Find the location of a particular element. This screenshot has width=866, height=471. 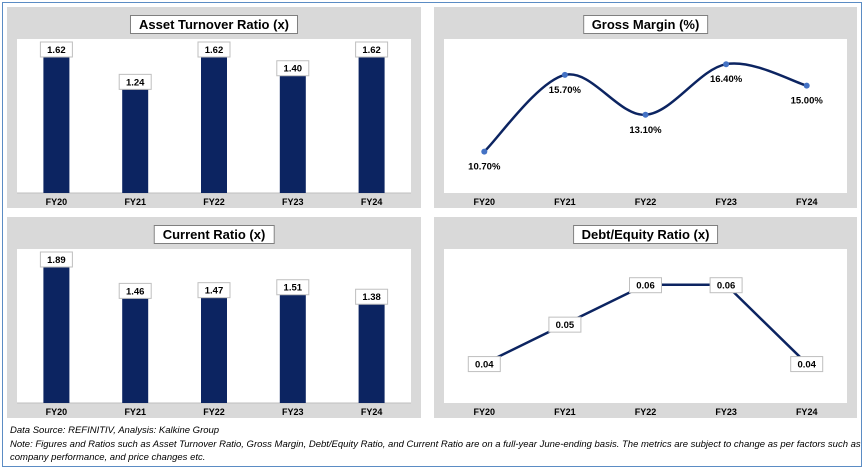

asset-turnover-xtick-fy22: FY22 is located at coordinates (214, 202).